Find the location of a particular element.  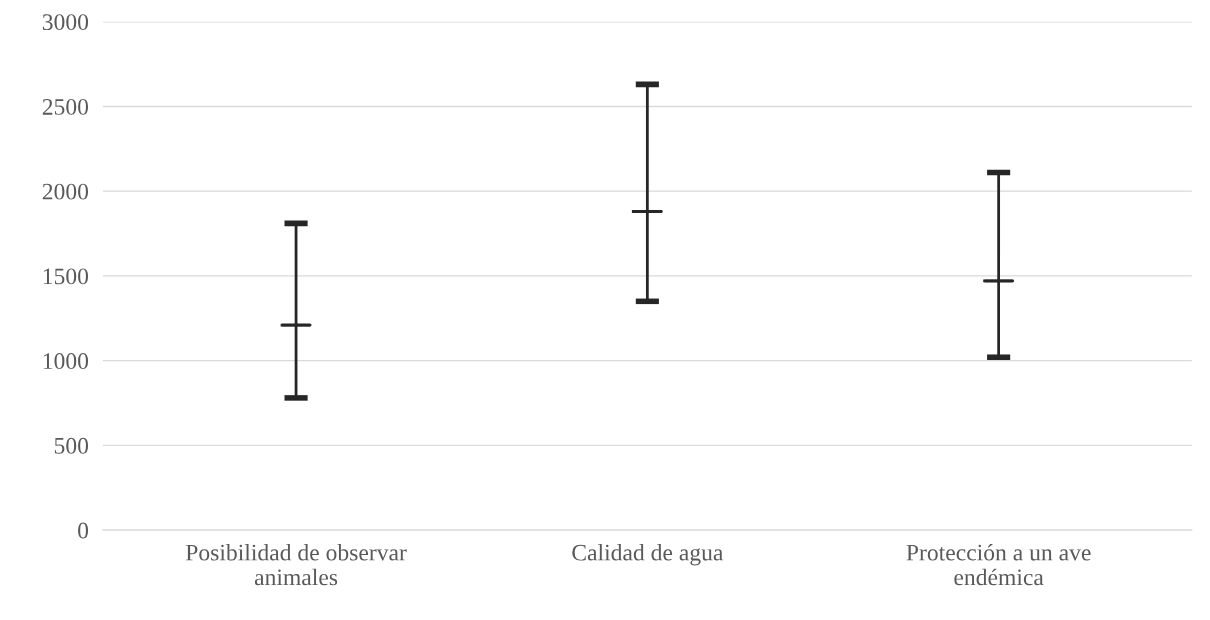

y-tick-label: 2500 is located at coordinates (65, 106).